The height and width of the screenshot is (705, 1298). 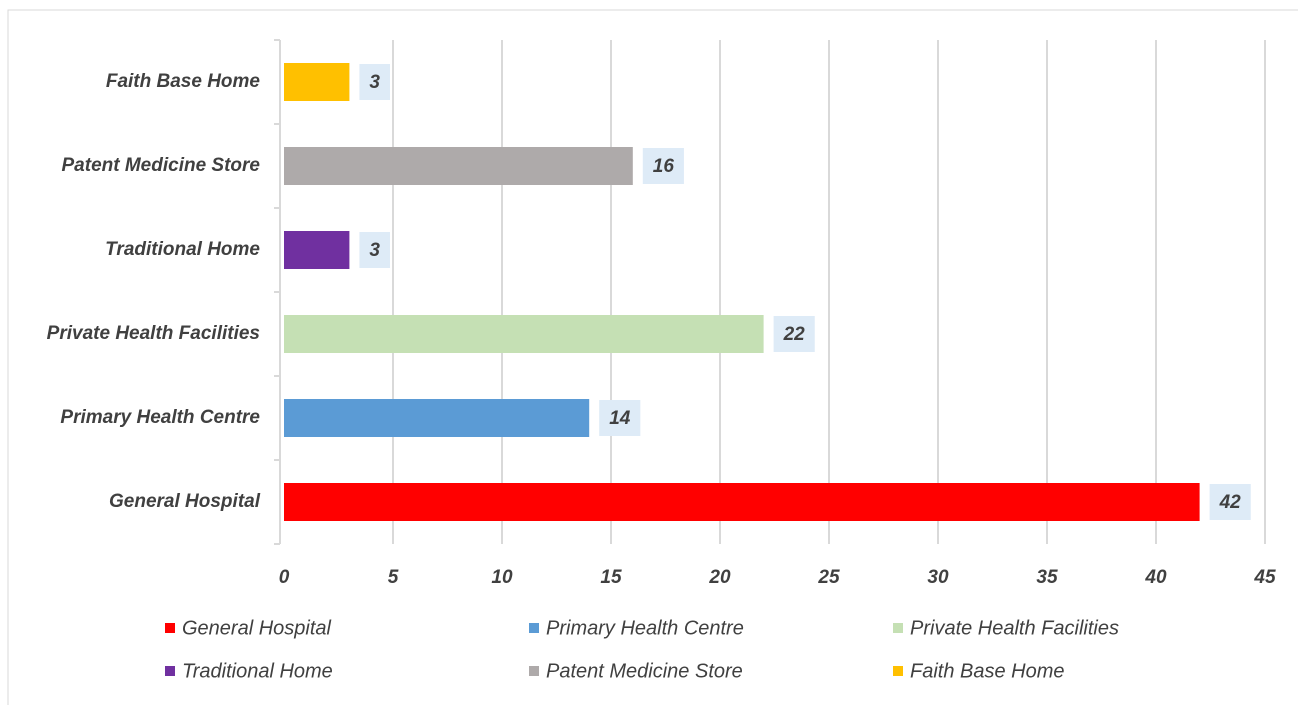 What do you see at coordinates (611, 577) in the screenshot?
I see `x-tick-label: 15` at bounding box center [611, 577].